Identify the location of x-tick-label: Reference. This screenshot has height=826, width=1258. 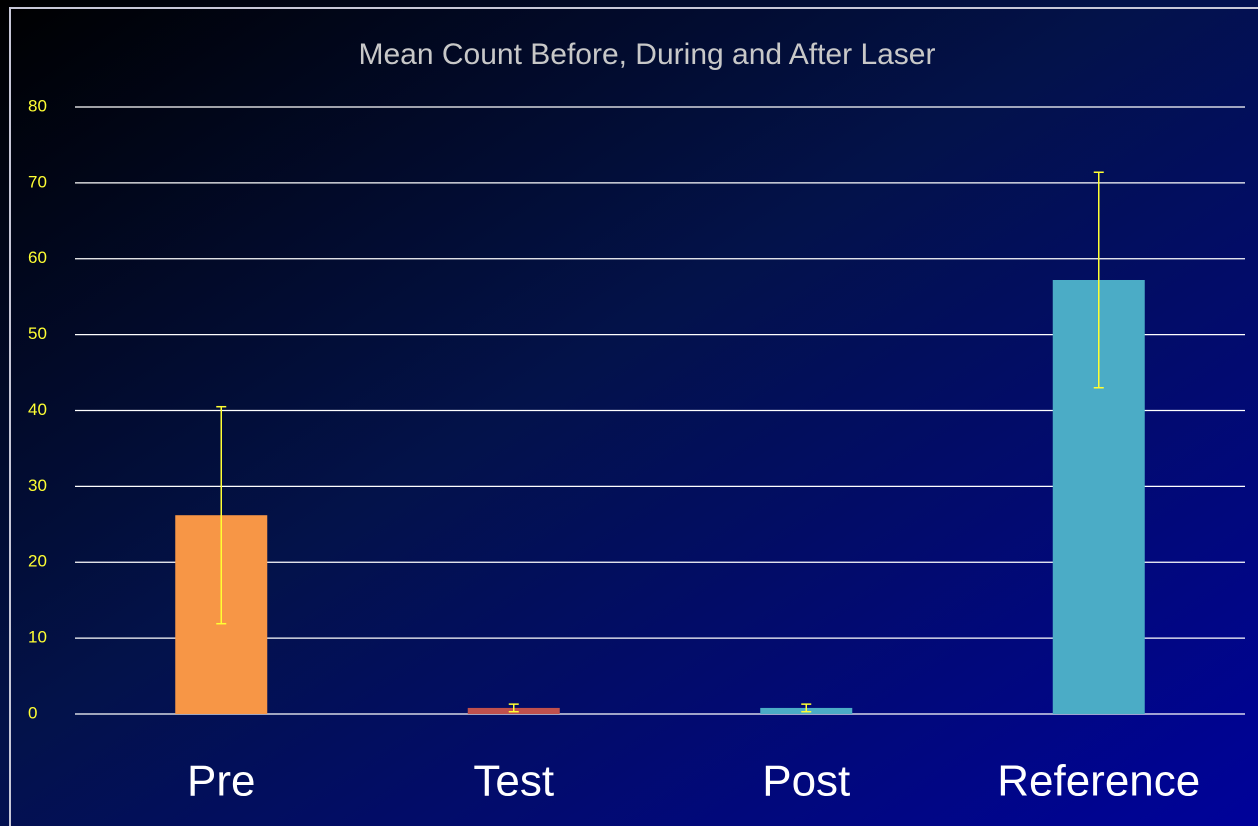
(1098, 781).